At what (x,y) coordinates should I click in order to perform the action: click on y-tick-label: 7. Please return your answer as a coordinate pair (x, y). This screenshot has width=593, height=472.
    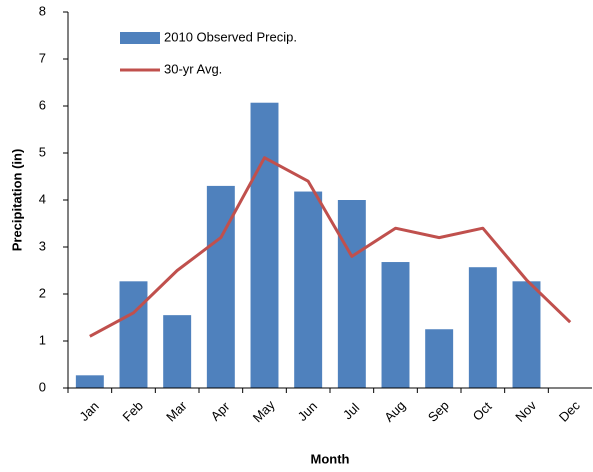
    Looking at the image, I should click on (42, 57).